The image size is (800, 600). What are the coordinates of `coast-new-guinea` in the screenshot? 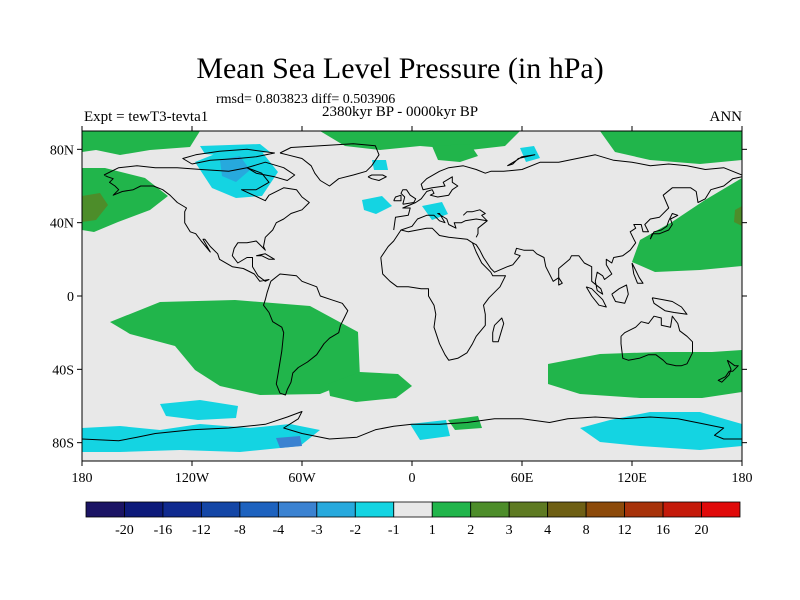 It's located at (669, 306).